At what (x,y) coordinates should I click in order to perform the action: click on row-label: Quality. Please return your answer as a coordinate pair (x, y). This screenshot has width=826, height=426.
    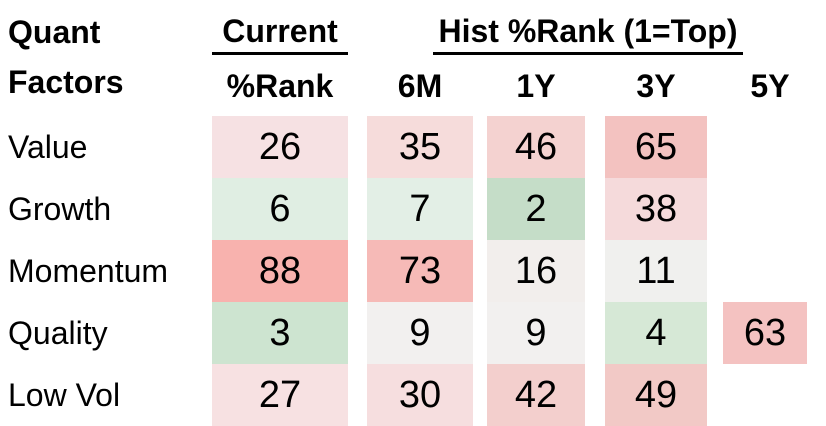
    Looking at the image, I should click on (58, 333).